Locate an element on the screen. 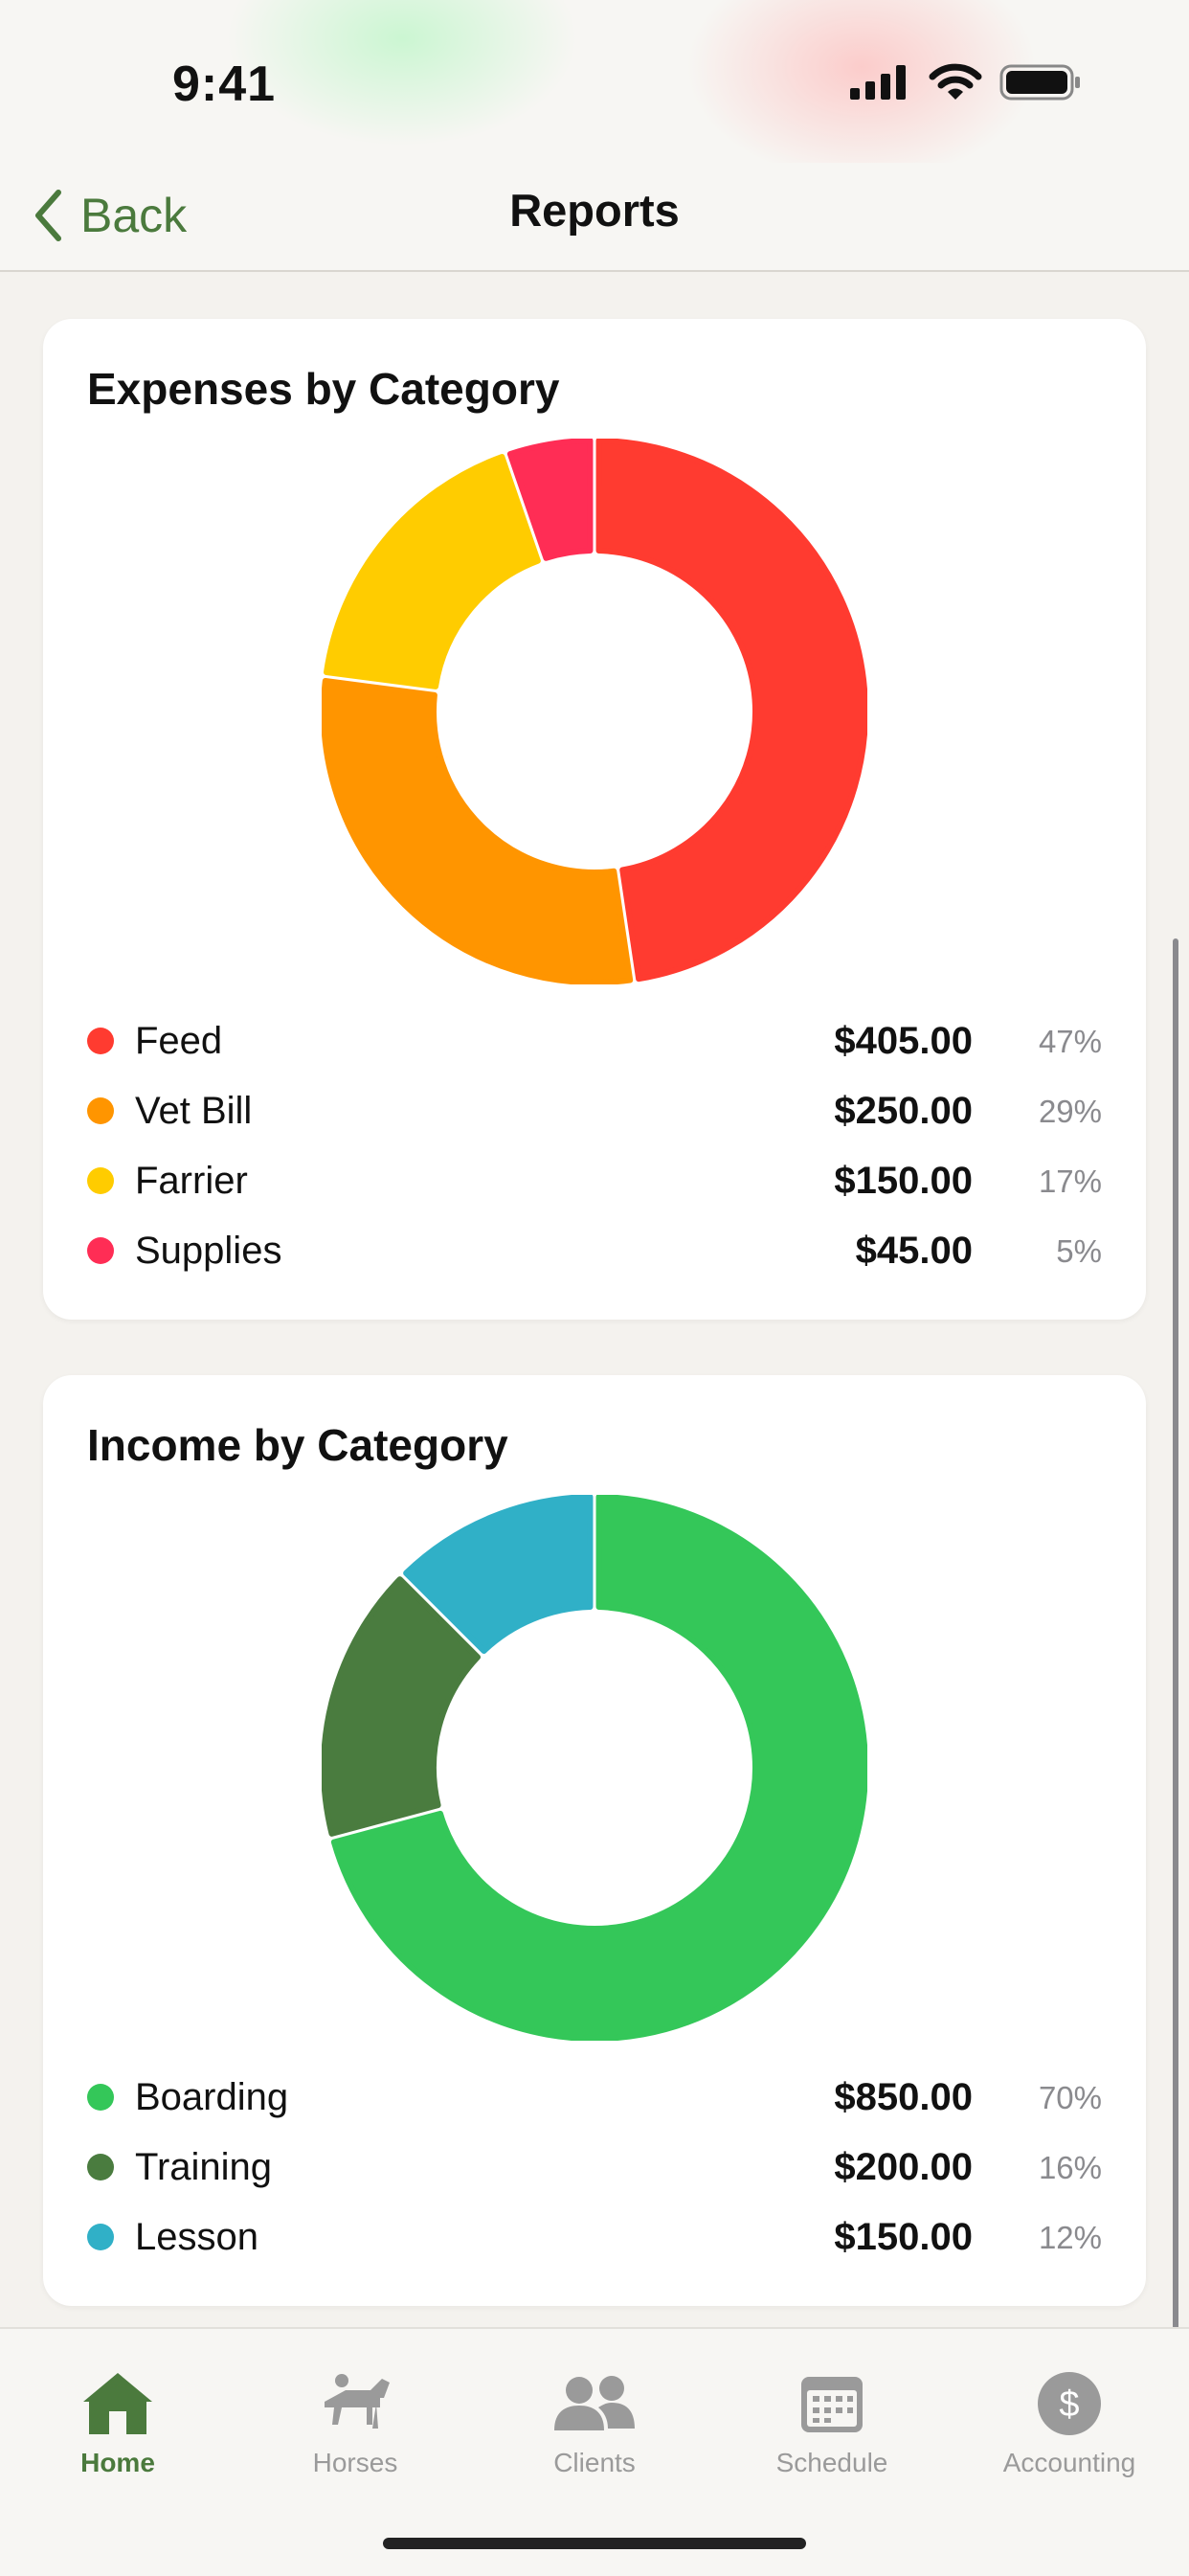  legend-label: Boarding is located at coordinates (212, 2097).